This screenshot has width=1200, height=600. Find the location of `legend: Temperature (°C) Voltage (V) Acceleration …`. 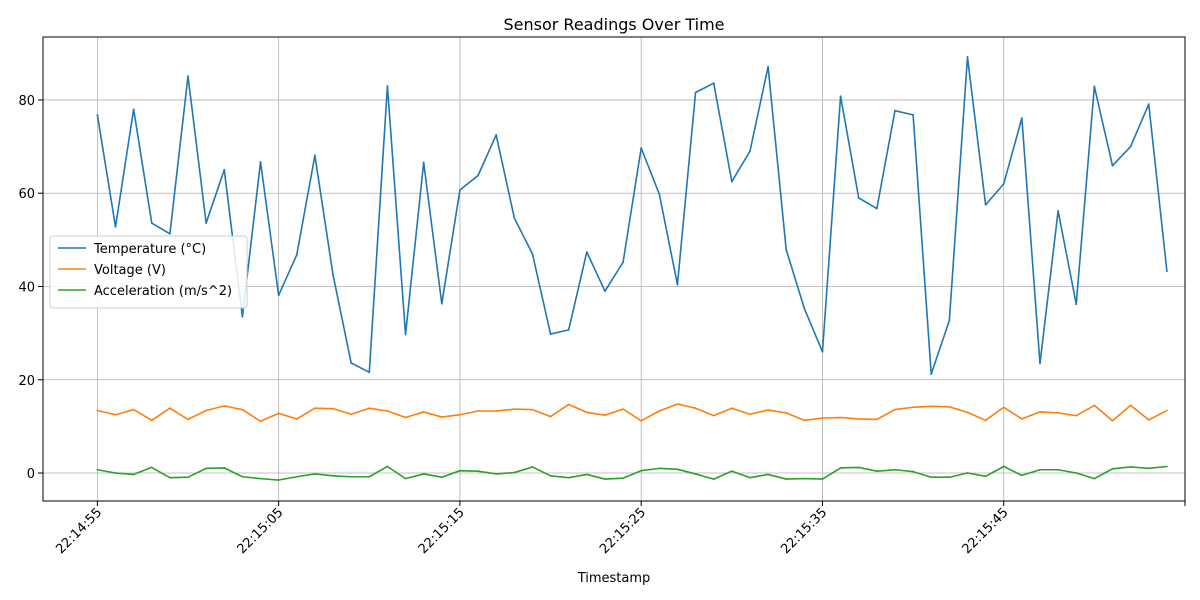

legend: Temperature (°C) Voltage (V) Acceleration … is located at coordinates (148, 272).